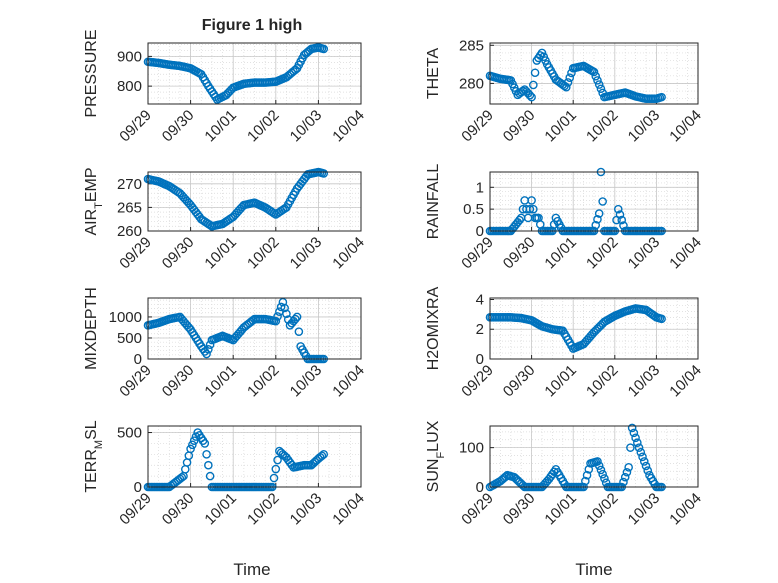  What do you see at coordinates (433, 74) in the screenshot?
I see `y-axis-label-2: THETA` at bounding box center [433, 74].